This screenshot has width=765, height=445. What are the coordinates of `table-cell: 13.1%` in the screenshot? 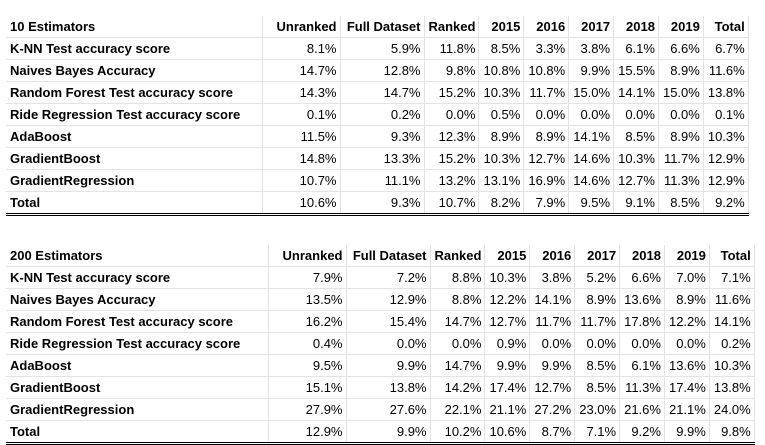 It's located at (501, 180).